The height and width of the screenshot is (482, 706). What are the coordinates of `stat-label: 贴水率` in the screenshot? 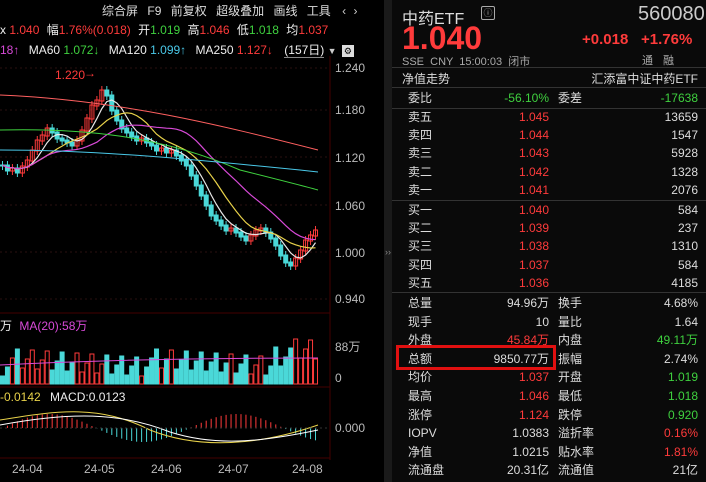 It's located at (576, 451).